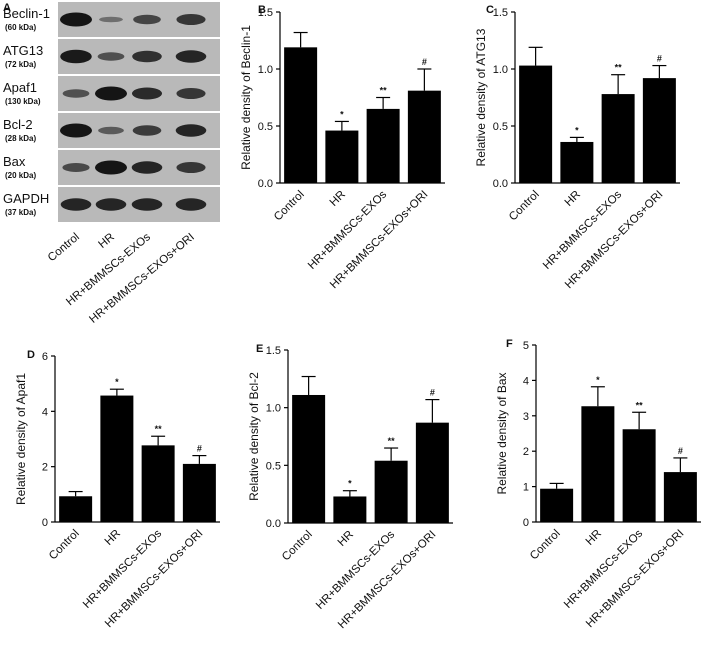 The width and height of the screenshot is (709, 652). Describe the element at coordinates (526, 488) in the screenshot. I see `y-tick-label: 1` at that location.